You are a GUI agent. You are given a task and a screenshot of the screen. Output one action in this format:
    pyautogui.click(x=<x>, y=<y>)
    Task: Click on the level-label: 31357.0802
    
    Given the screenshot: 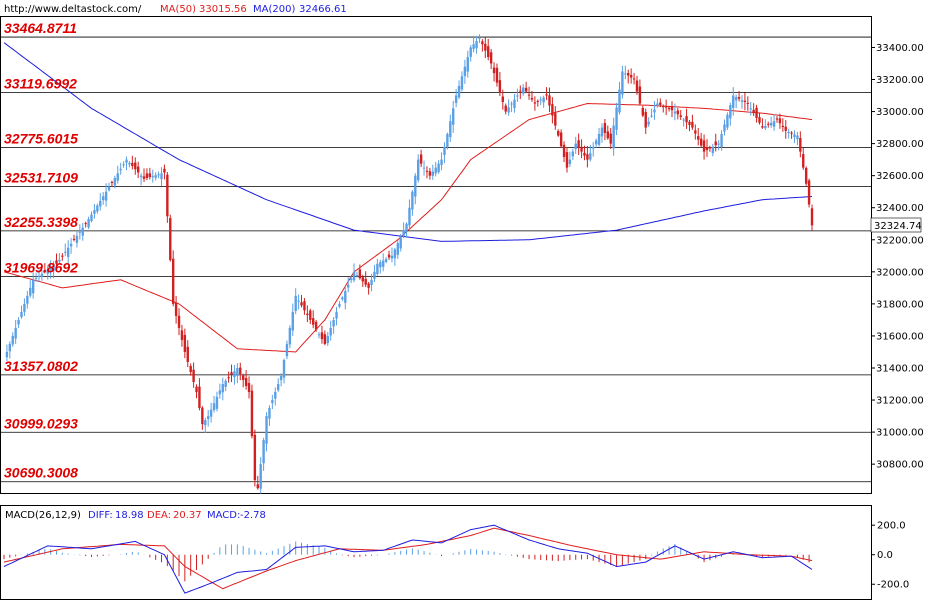 What is the action you would take?
    pyautogui.click(x=41, y=366)
    